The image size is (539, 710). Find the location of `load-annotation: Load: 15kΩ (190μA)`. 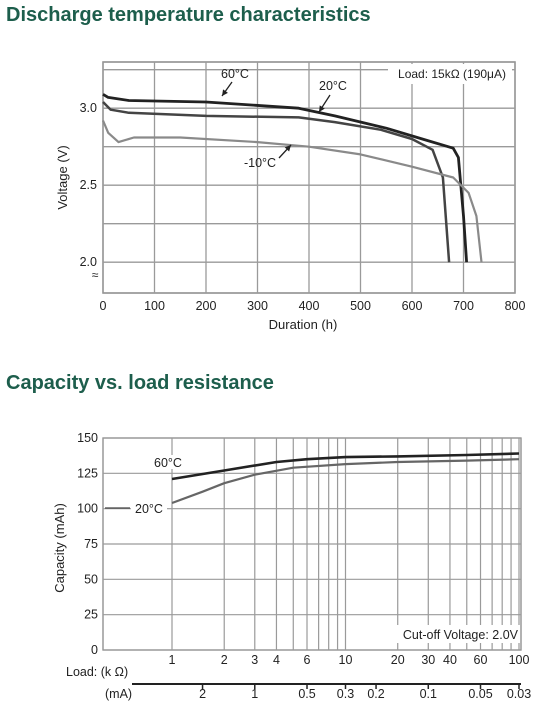

load-annotation: Load: 15kΩ (190μA) is located at coordinates (452, 74).